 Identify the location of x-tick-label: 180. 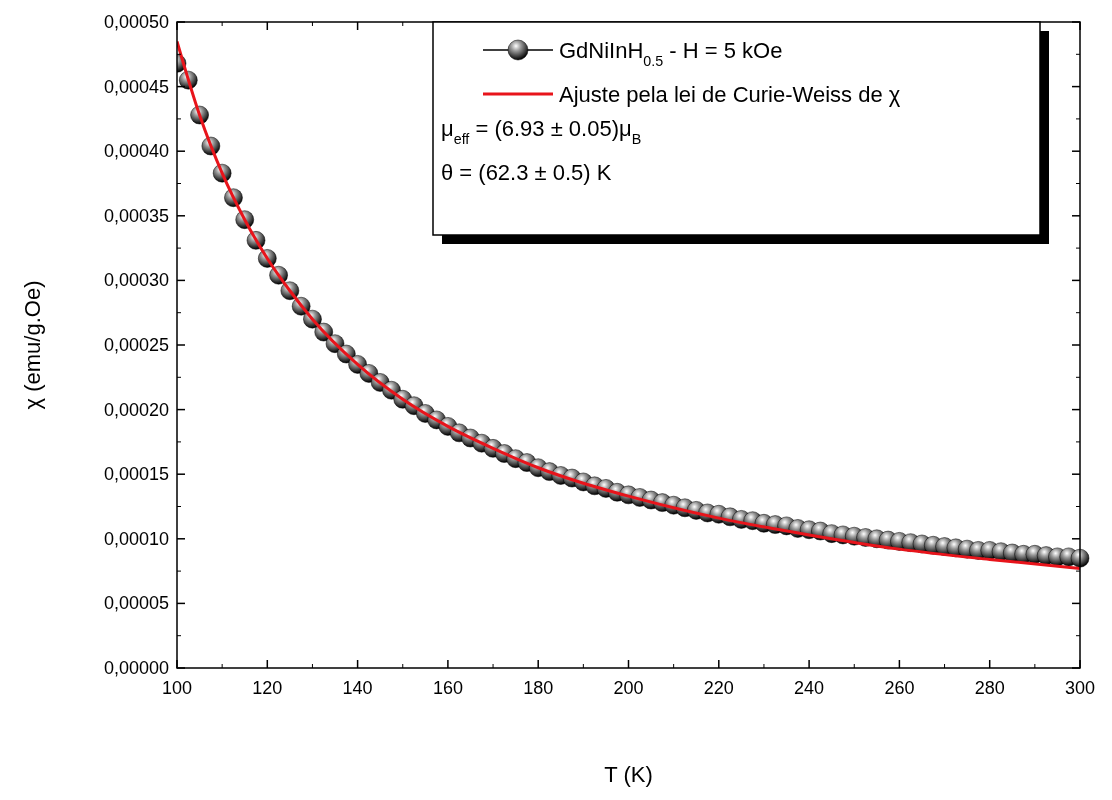
(538, 688).